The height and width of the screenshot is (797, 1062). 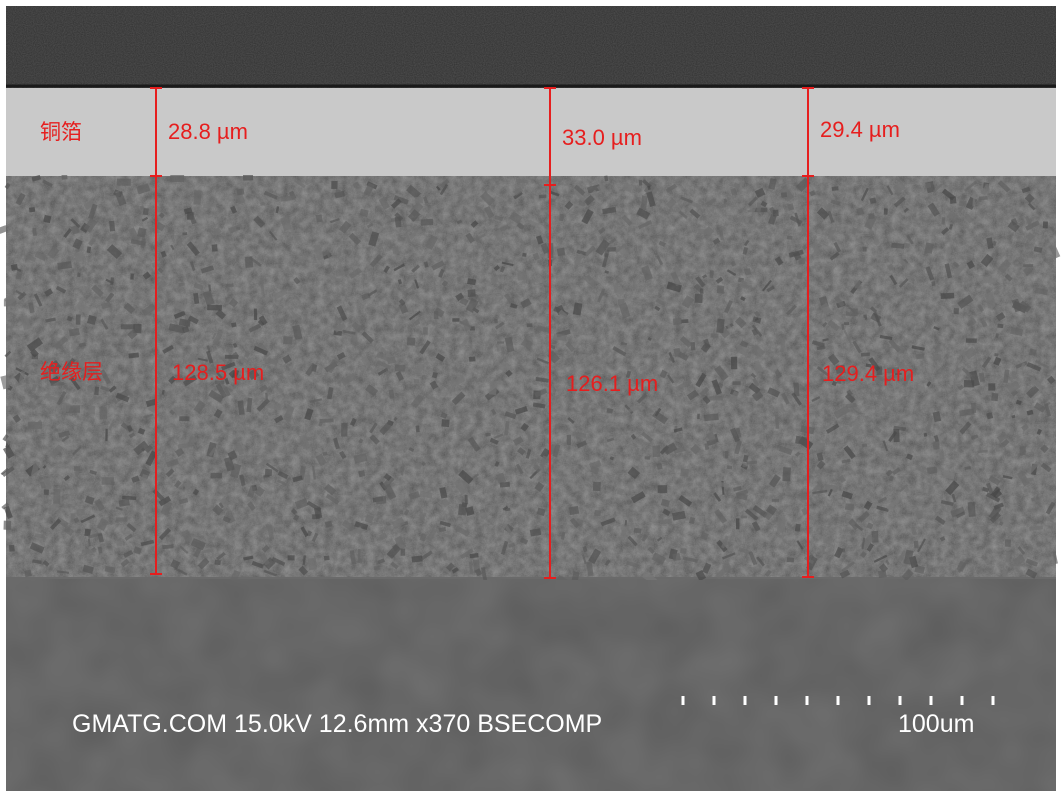 I want to click on copper-measurement-1: 28.8 µm, so click(x=208, y=131).